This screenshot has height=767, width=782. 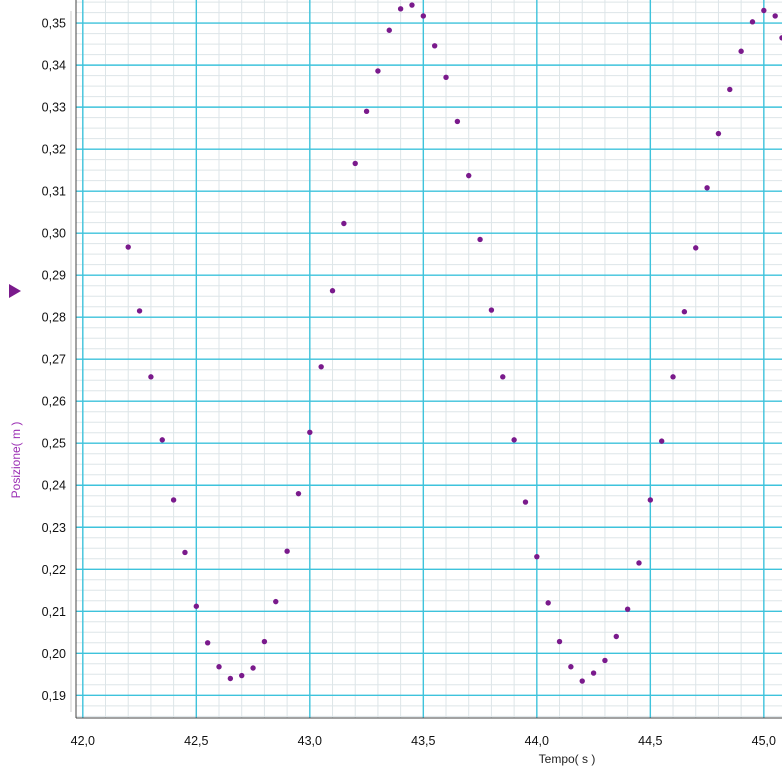 What do you see at coordinates (16, 460) in the screenshot?
I see `y-axis-title: Posizione( m )` at bounding box center [16, 460].